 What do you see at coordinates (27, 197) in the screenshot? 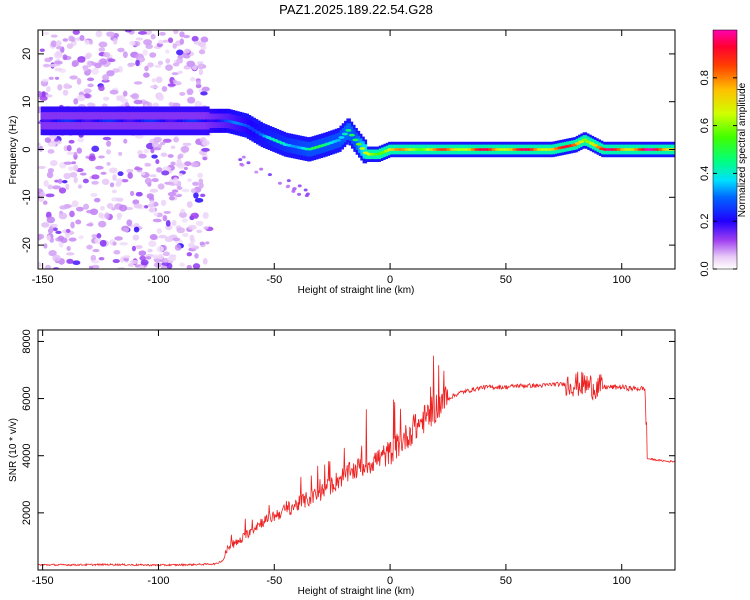
I see `y-tick-label: -10` at bounding box center [27, 197].